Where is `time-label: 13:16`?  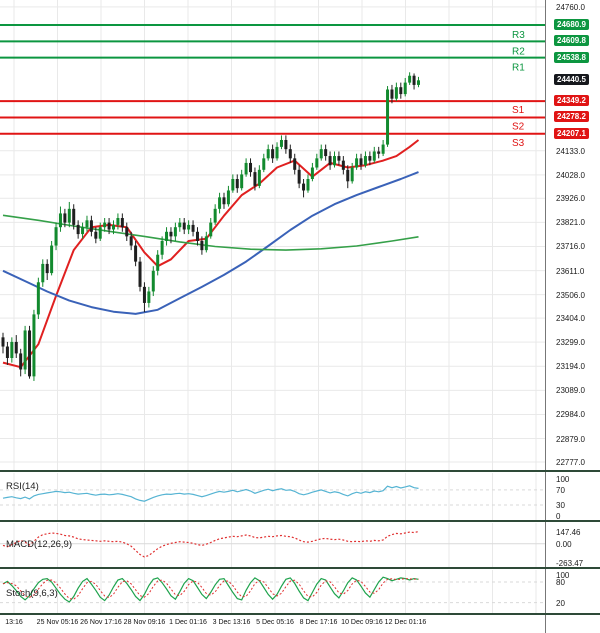
time-label: 13:16 is located at coordinates (14, 622).